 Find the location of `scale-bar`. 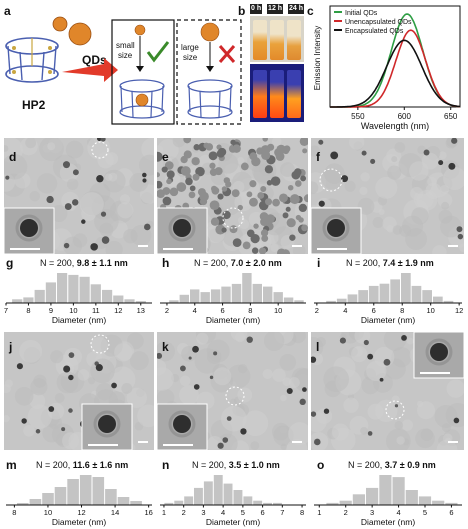

scale-bar is located at coordinates (143, 442).